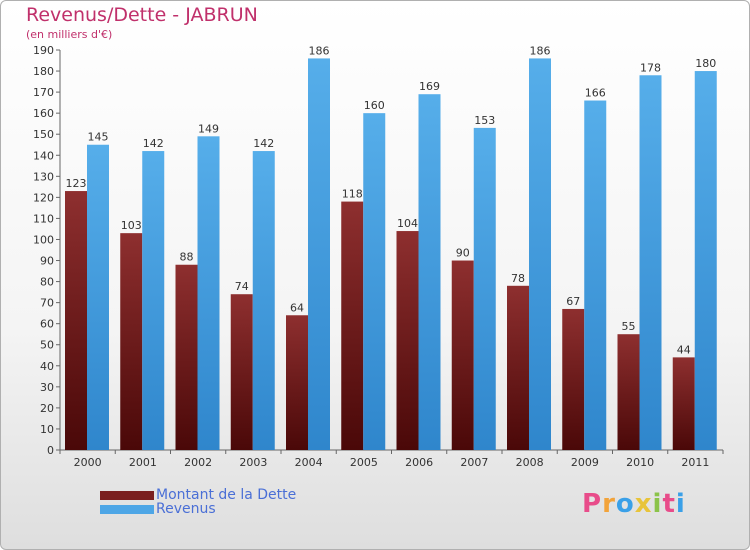  What do you see at coordinates (573, 301) in the screenshot?
I see `data-label-debt: 67` at bounding box center [573, 301].